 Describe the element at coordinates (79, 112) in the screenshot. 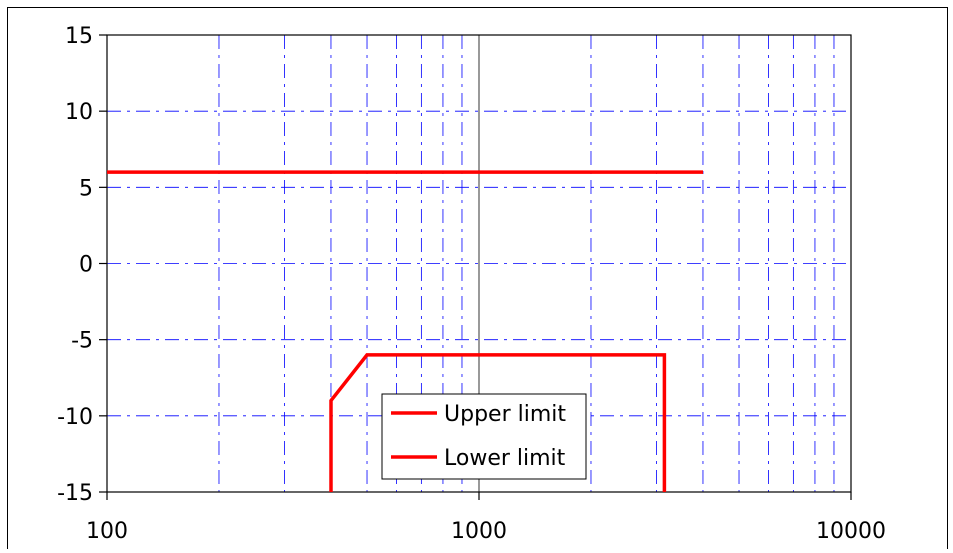

I see `y-tick-label: 10` at that location.